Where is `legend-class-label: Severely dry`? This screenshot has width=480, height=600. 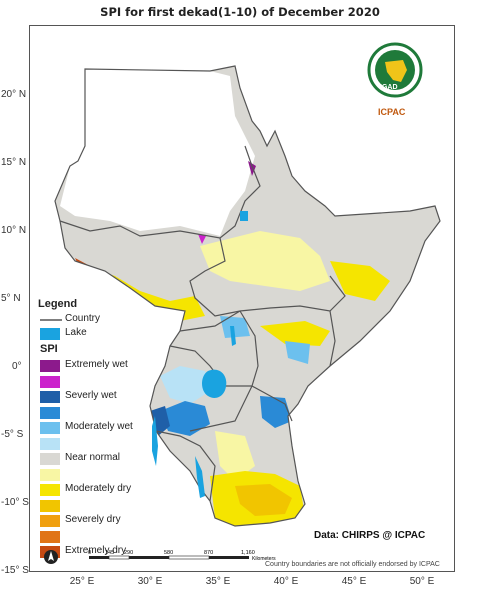
legend-class-label: Severely dry is located at coordinates (93, 519).